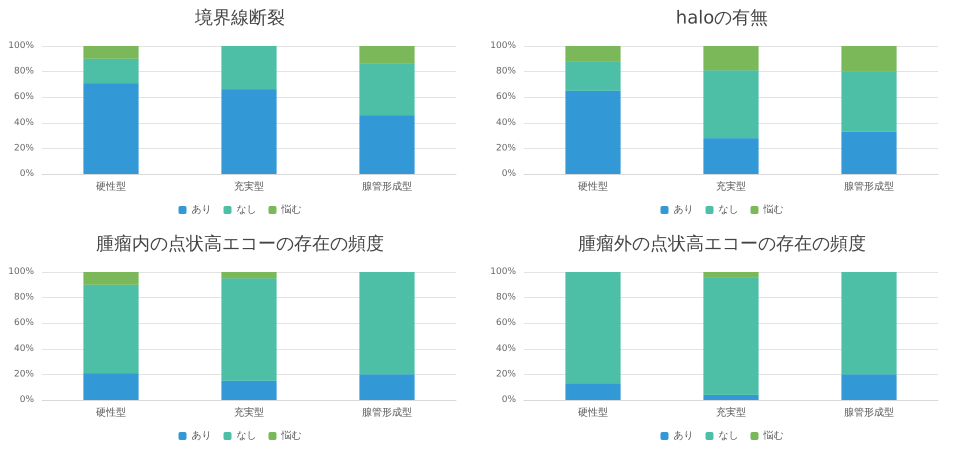  What do you see at coordinates (722, 244) in the screenshot?
I see `chart-title: 腫瘤外の点状高エコーの存在の頻度` at bounding box center [722, 244].